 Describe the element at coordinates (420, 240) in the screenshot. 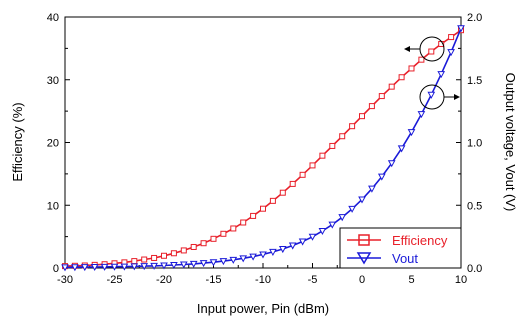

I see `legend-label-efficiency: Efficiency` at that location.